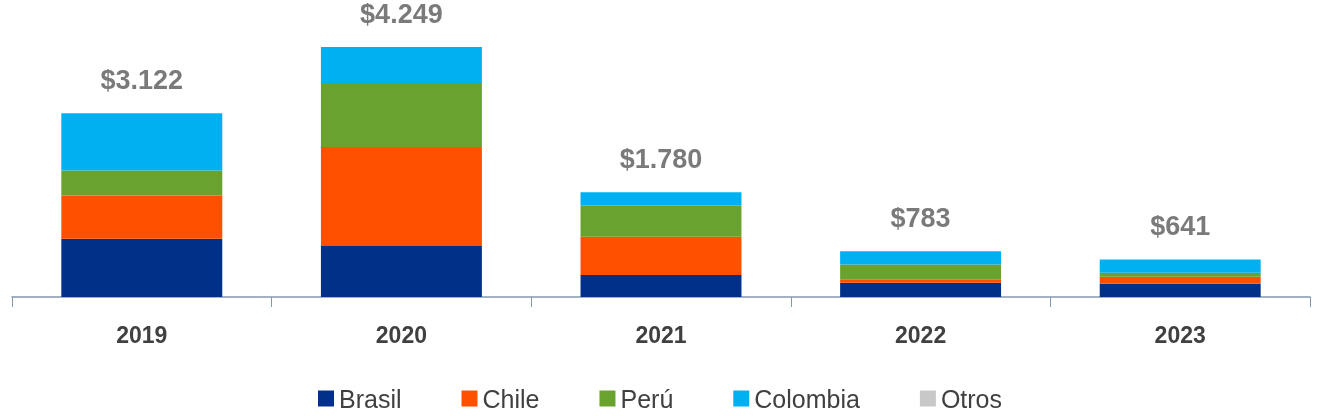 The height and width of the screenshot is (416, 1320). I want to click on annotation: $783, so click(920, 217).